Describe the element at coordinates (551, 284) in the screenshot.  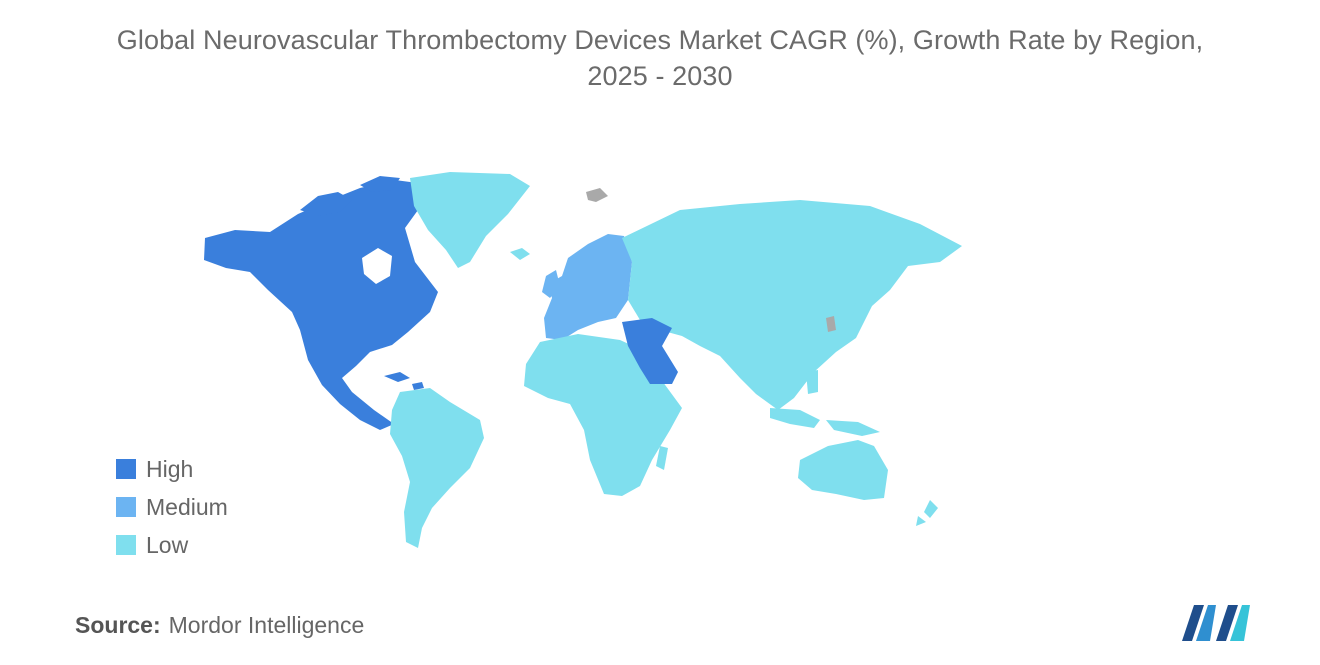
I see `region-uk` at that location.